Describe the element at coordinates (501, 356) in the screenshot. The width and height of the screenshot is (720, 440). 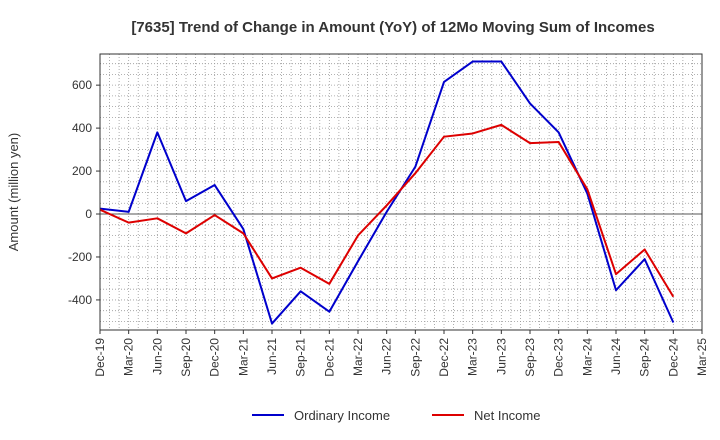
I see `x-tick-label: Jun-23` at that location.